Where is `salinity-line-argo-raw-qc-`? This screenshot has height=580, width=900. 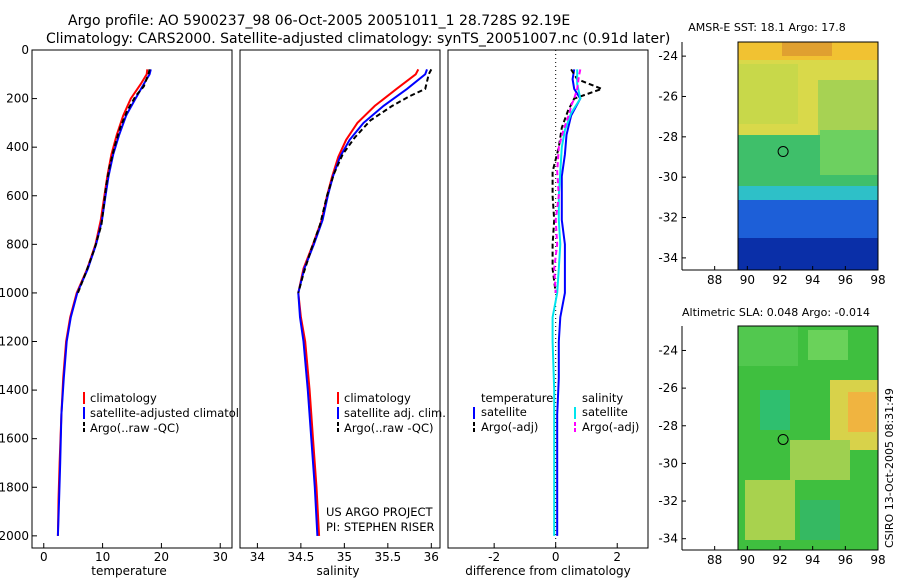
salinity-line-argo-raw-qc- is located at coordinates (365, 181).